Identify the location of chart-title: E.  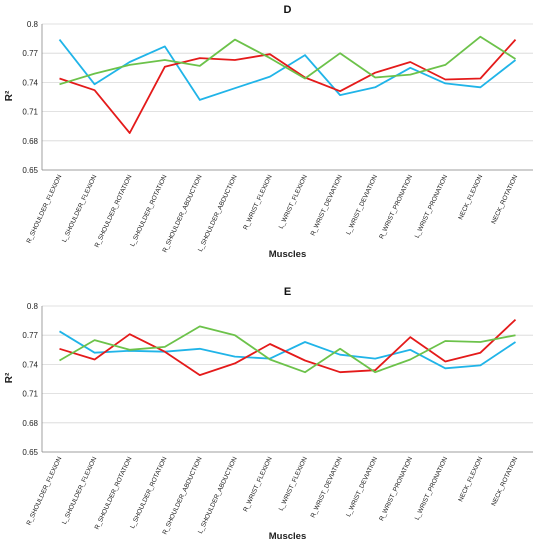
(287, 292).